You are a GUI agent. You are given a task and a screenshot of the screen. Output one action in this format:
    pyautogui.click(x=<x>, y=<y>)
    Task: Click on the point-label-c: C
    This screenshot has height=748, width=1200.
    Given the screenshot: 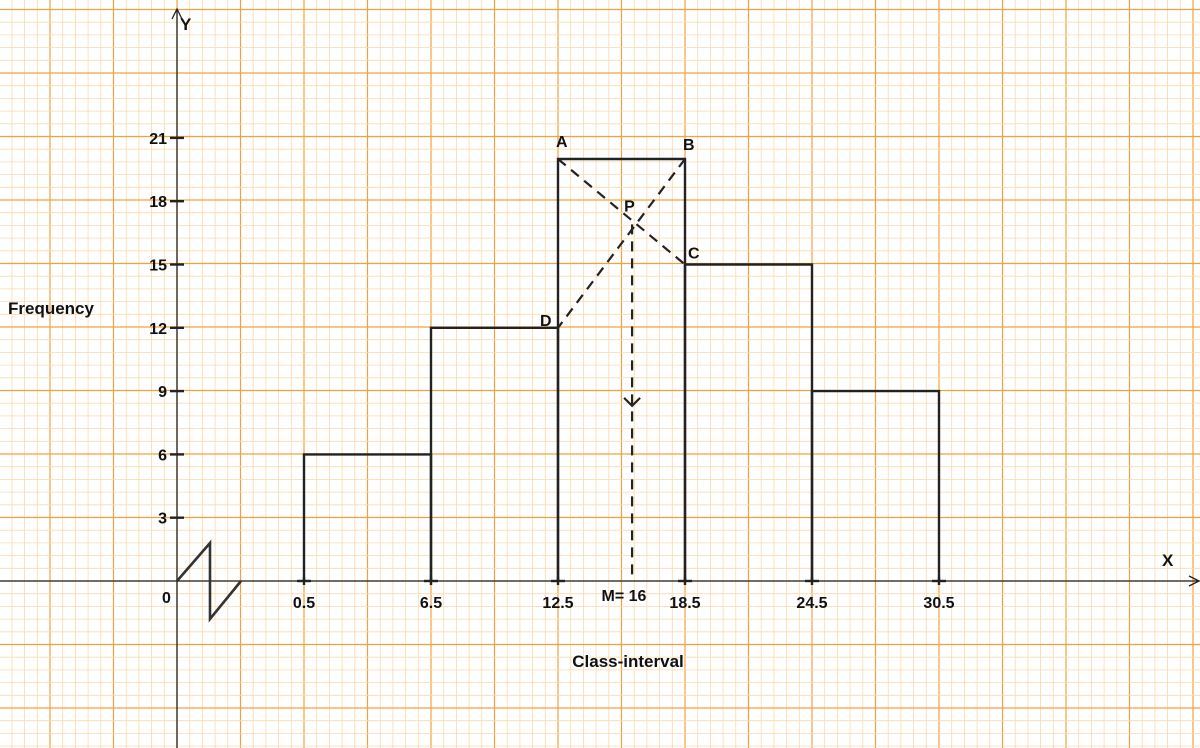 What is the action you would take?
    pyautogui.click(x=694, y=254)
    